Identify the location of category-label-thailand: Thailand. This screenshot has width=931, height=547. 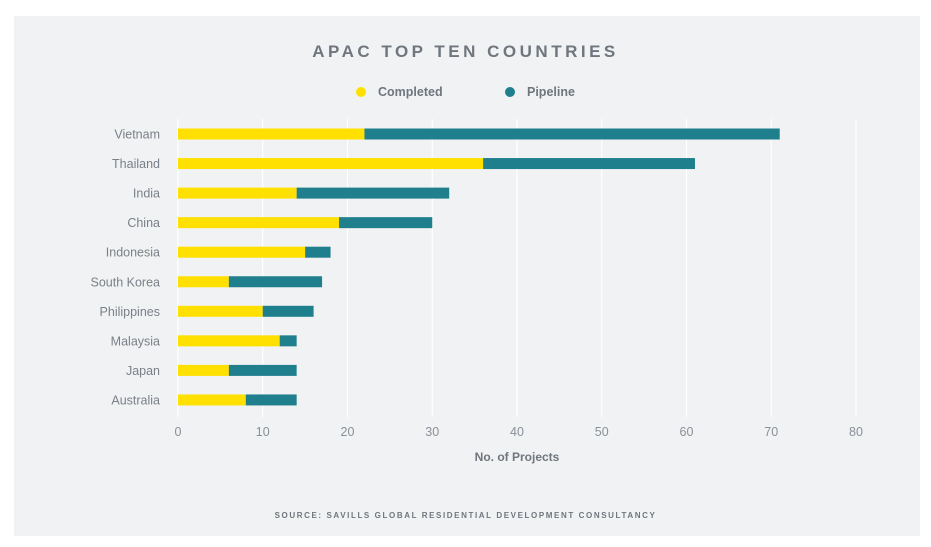
(136, 164).